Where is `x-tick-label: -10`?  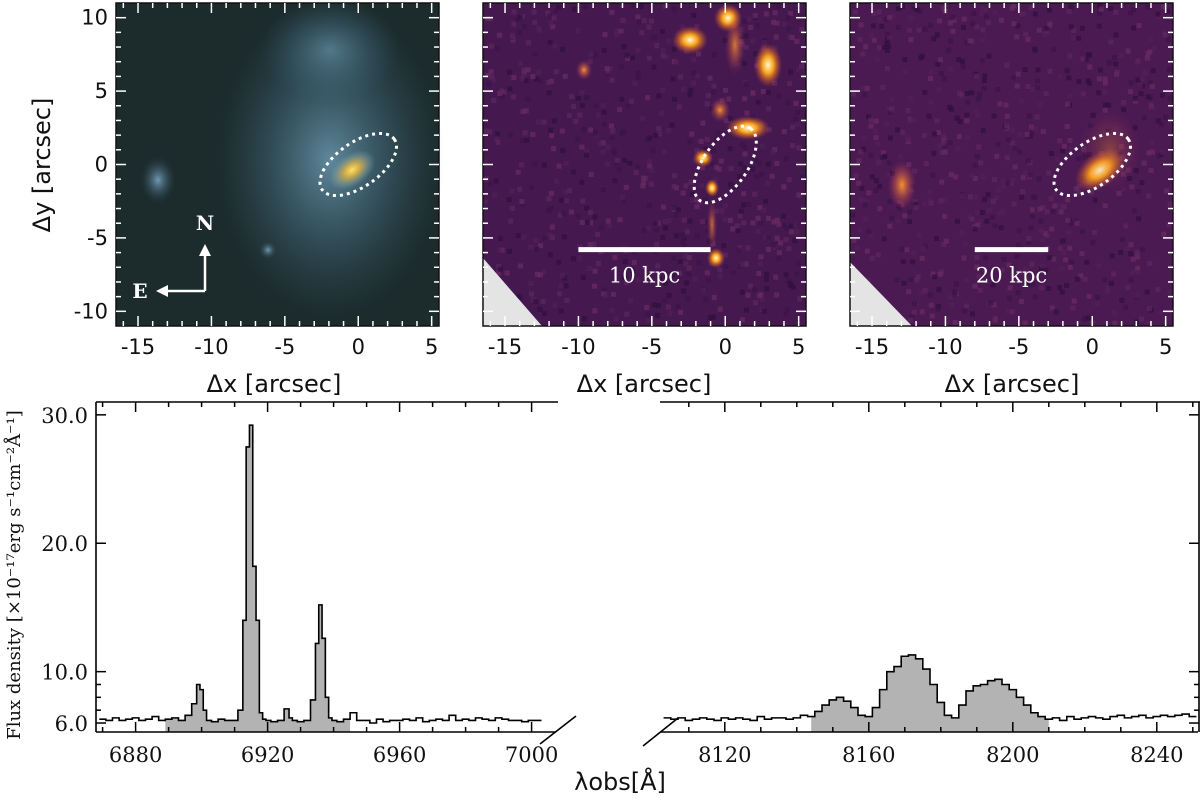 x-tick-label: -10 is located at coordinates (945, 347).